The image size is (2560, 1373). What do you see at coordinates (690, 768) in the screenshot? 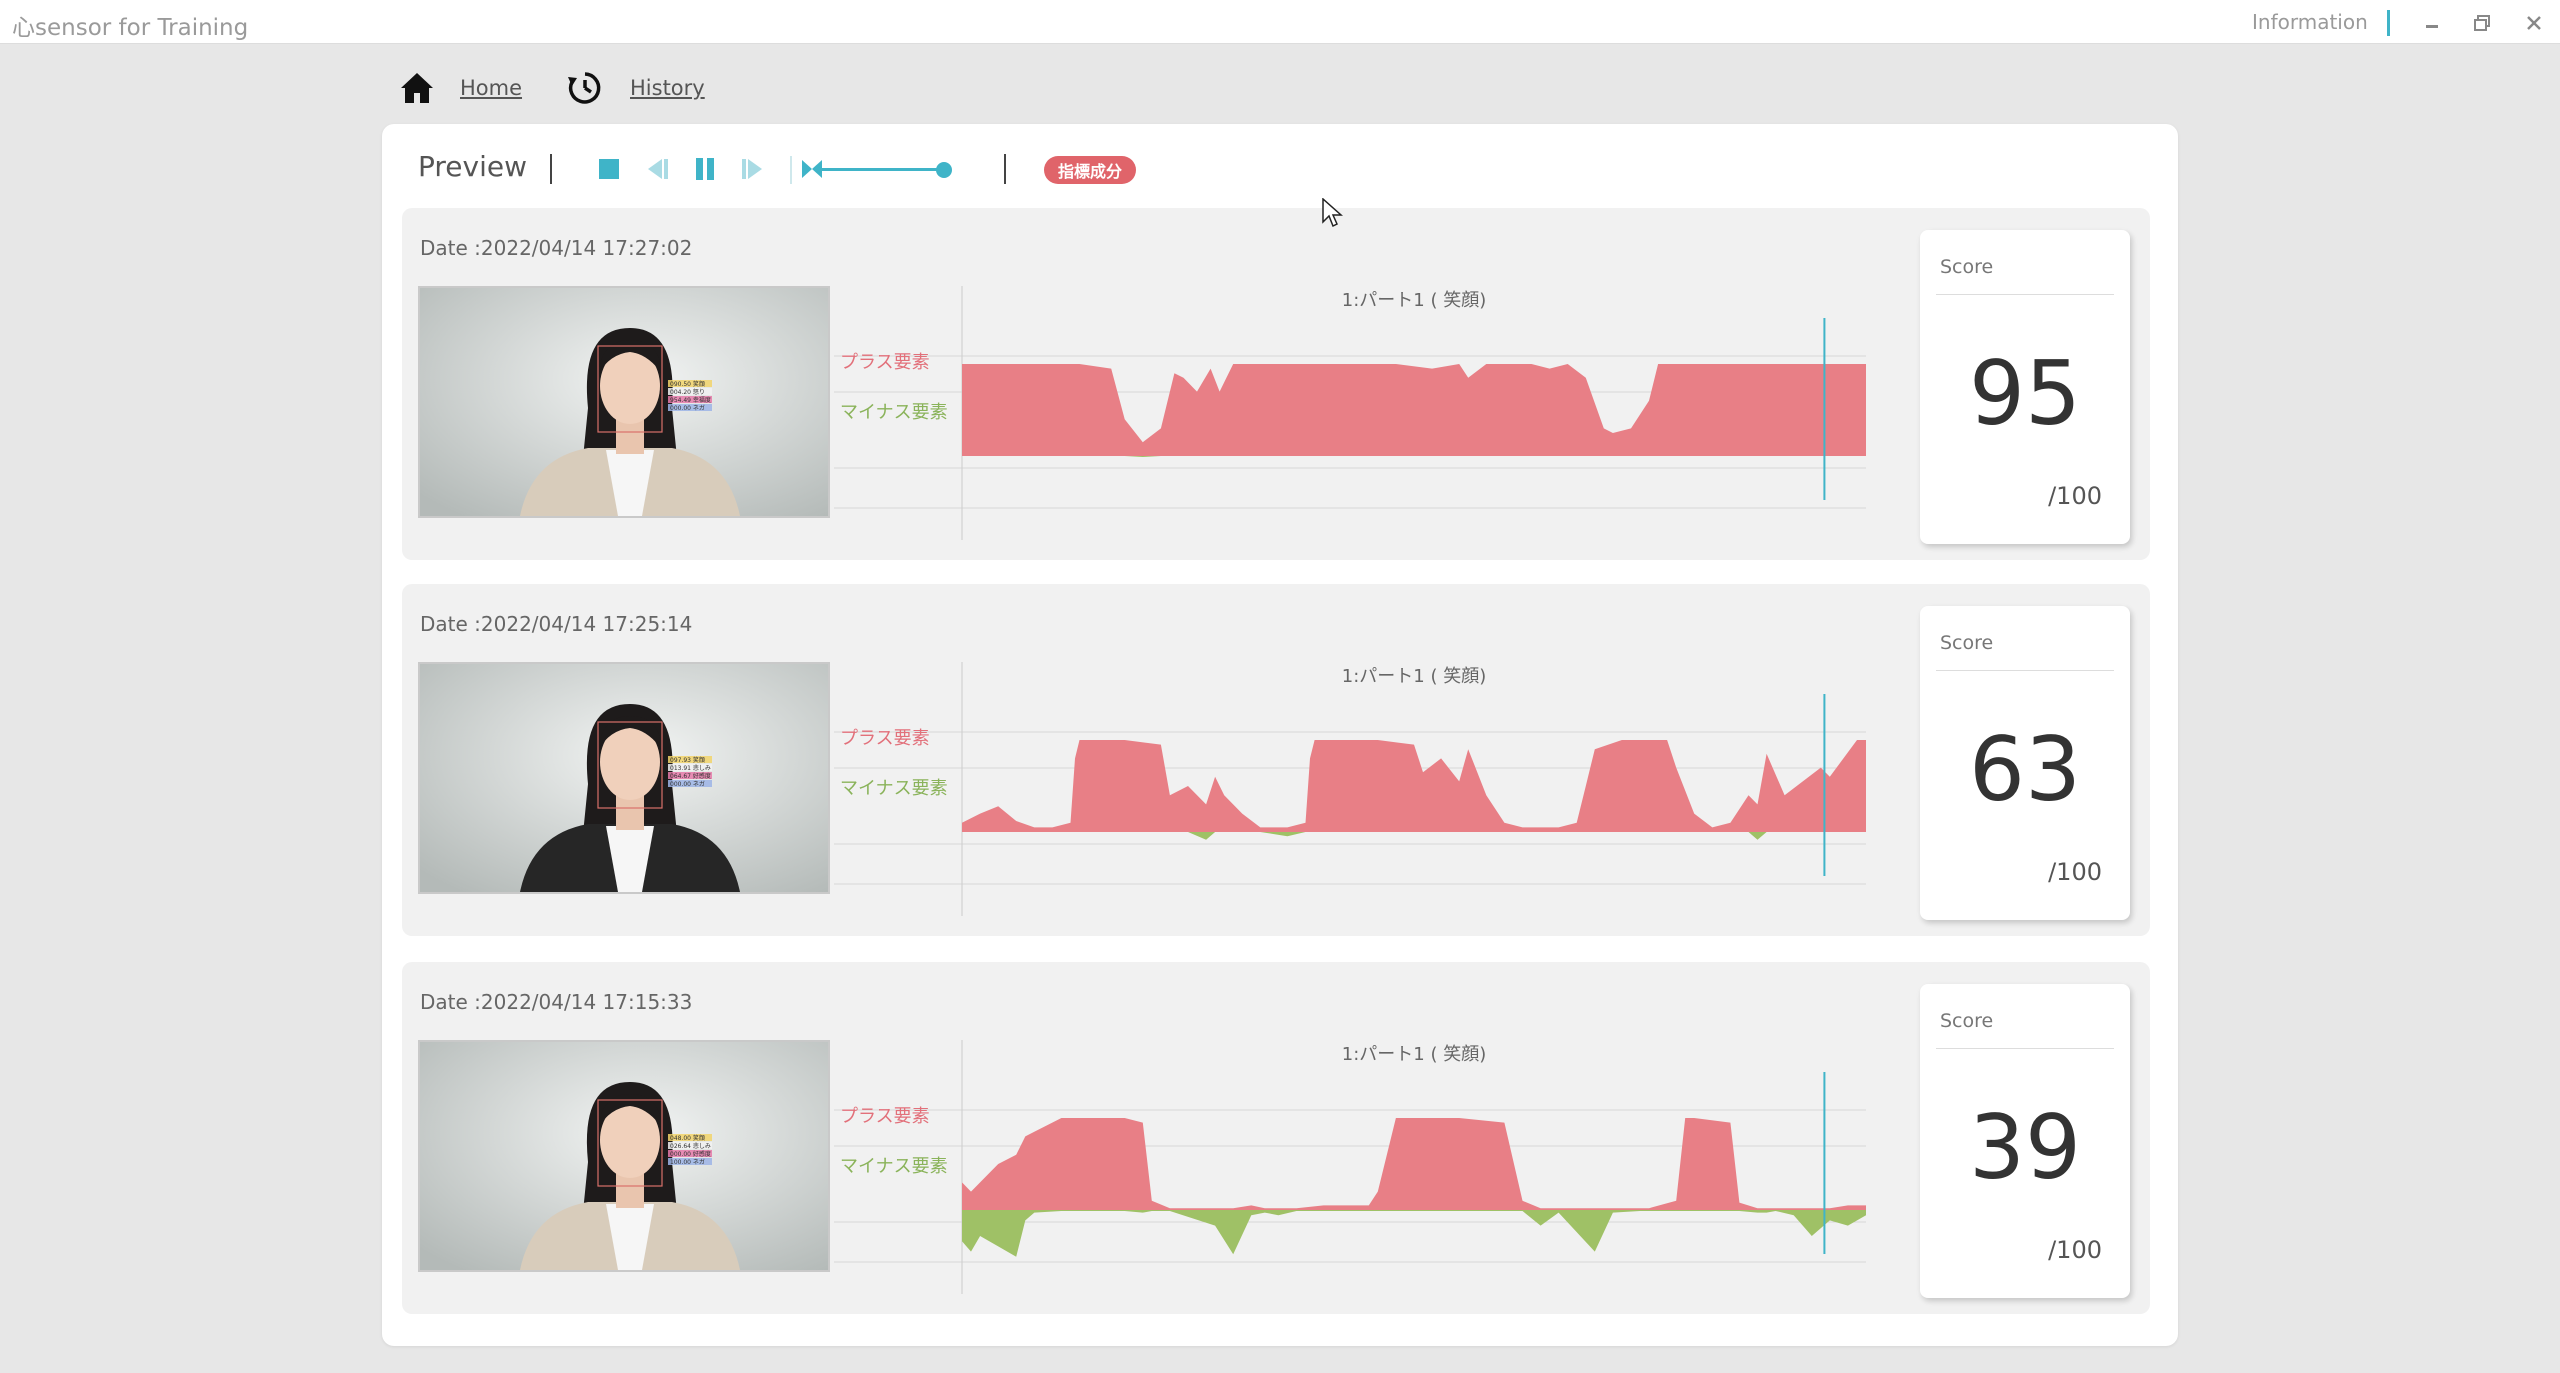
I see `face-metric-readout: 013.91 悲しみ` at bounding box center [690, 768].